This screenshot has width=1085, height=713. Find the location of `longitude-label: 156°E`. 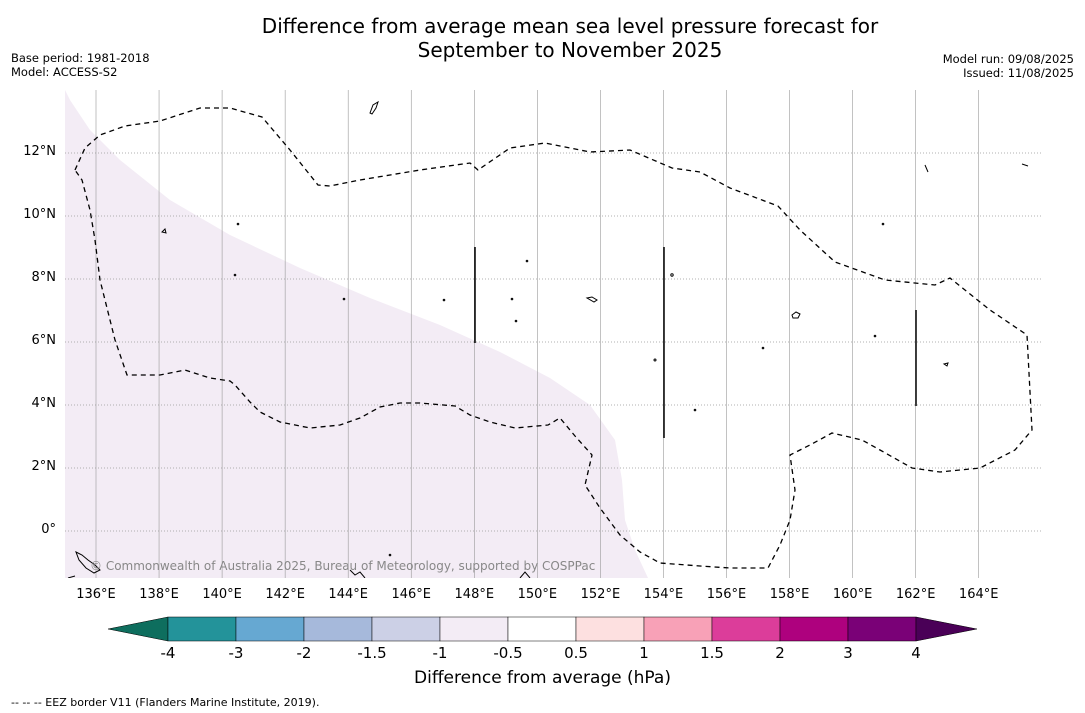

longitude-label: 156°E is located at coordinates (726, 594).